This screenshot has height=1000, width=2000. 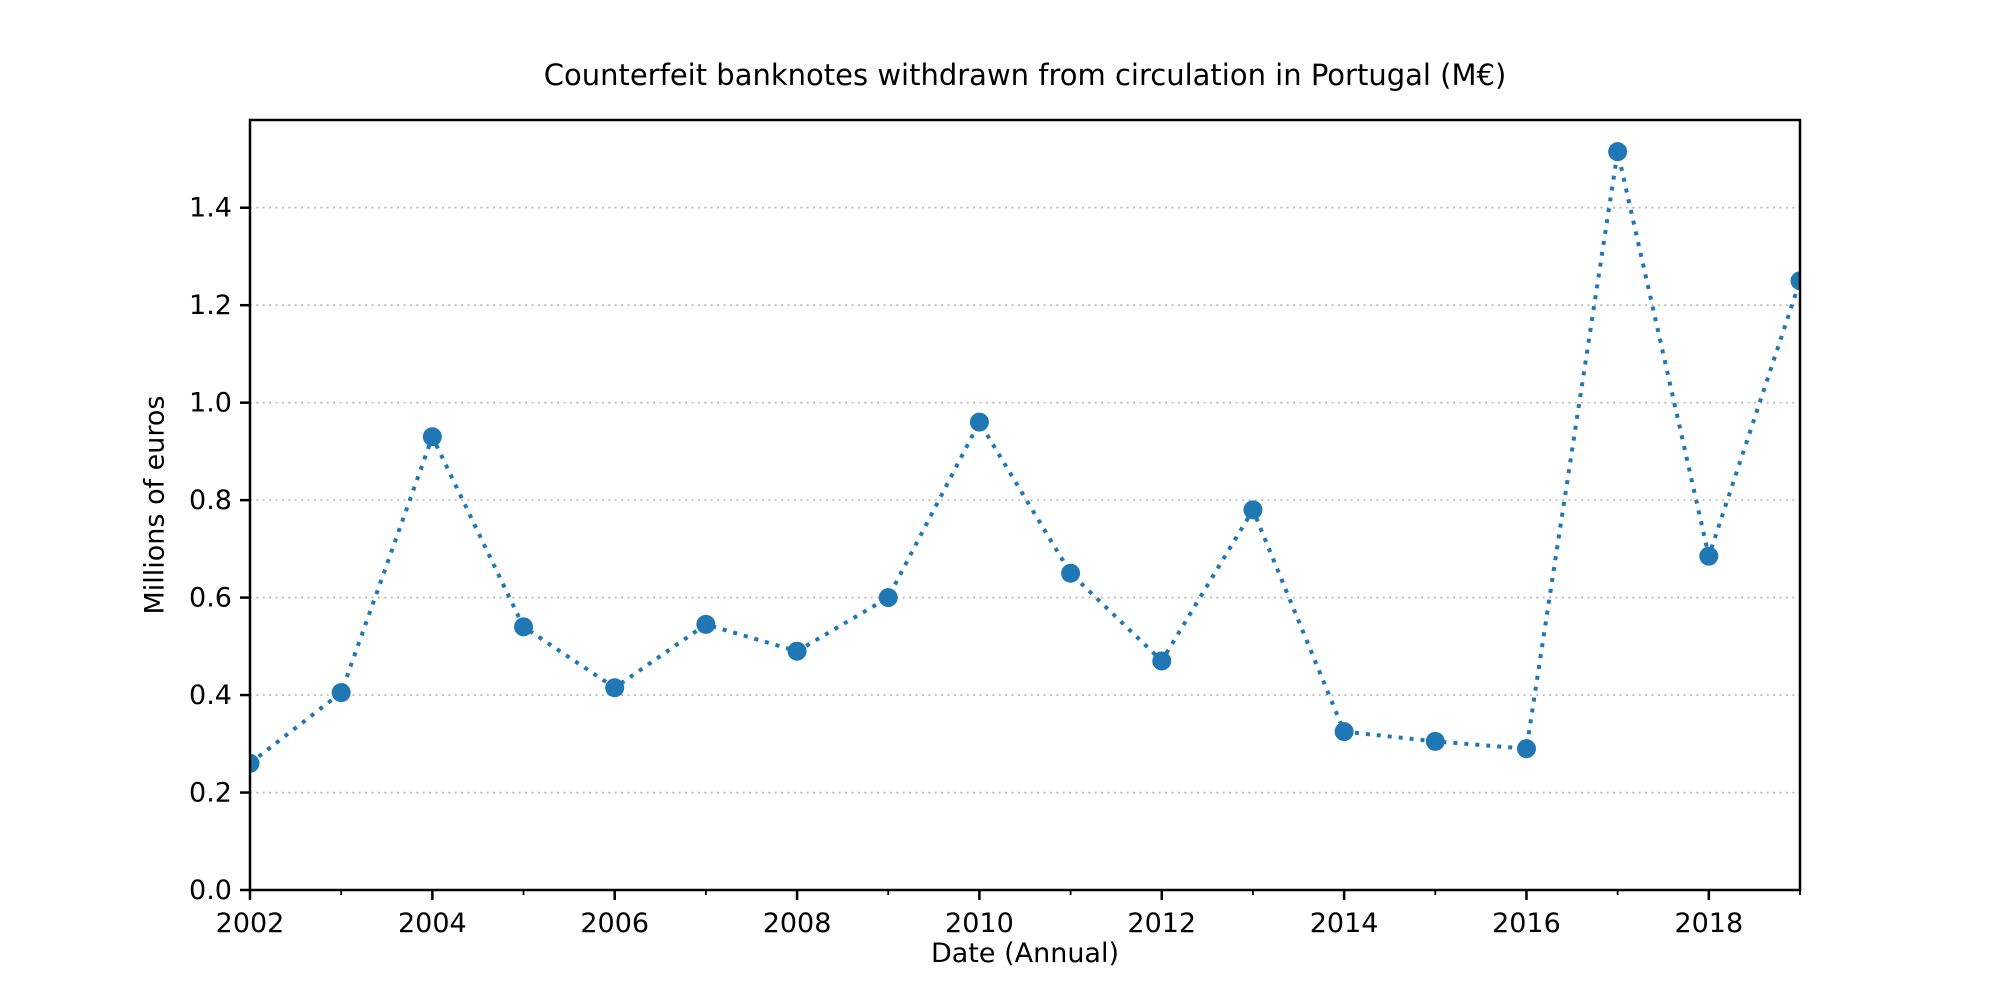 What do you see at coordinates (979, 923) in the screenshot?
I see `x-tick-label: 2010` at bounding box center [979, 923].